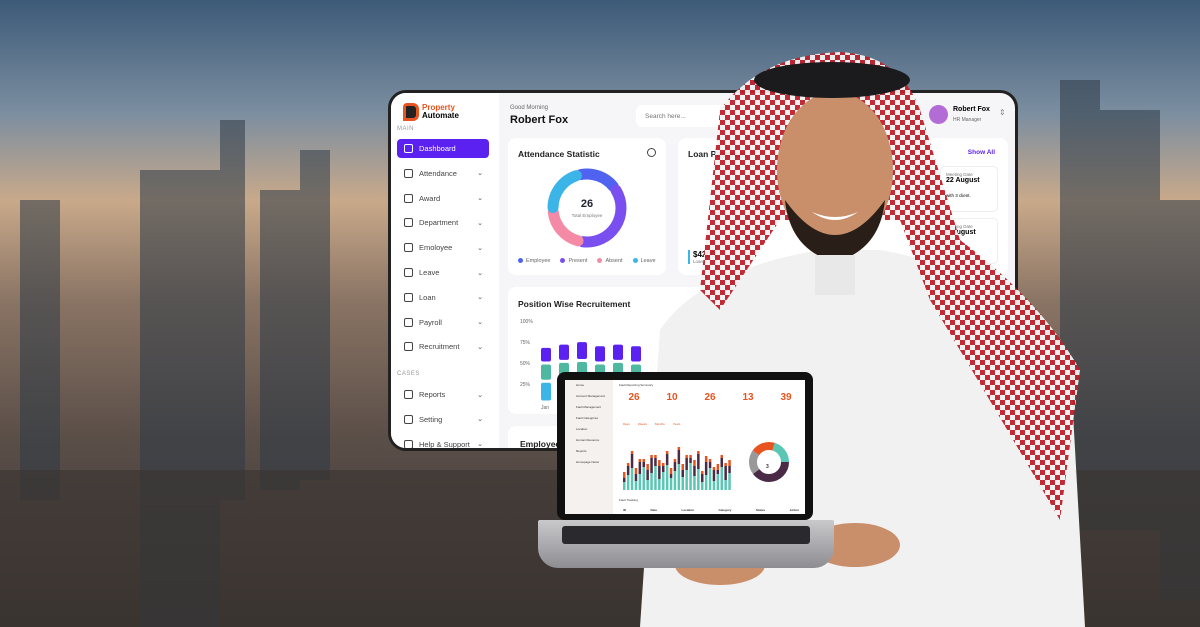 This screenshot has width=1200, height=627. Describe the element at coordinates (587, 418) in the screenshot. I see `laptop-menu-item: Fault Categories` at that location.